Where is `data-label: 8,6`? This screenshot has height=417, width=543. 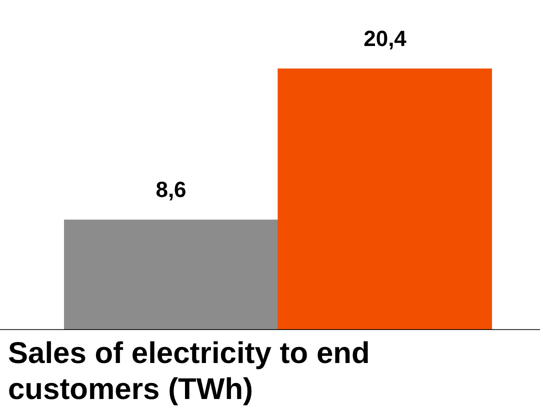 data-label: 8,6 is located at coordinates (171, 189).